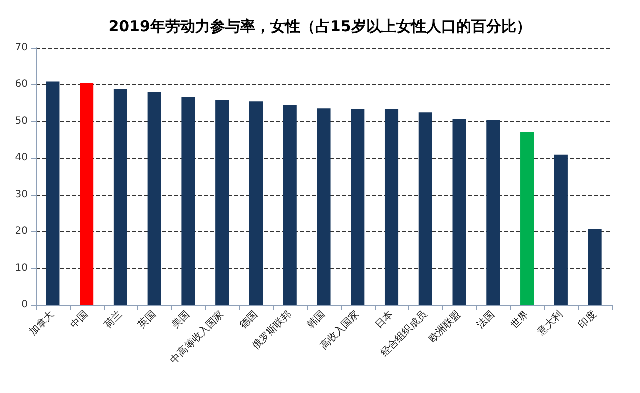 The width and height of the screenshot is (640, 393). I want to click on x-tick-label: 意大利, so click(550, 323).